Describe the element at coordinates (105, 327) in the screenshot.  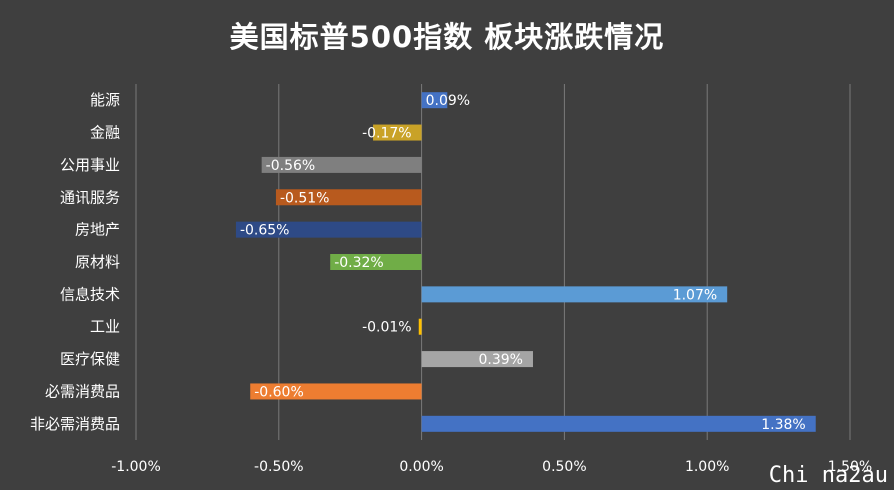
I see `category-label: 工业` at that location.